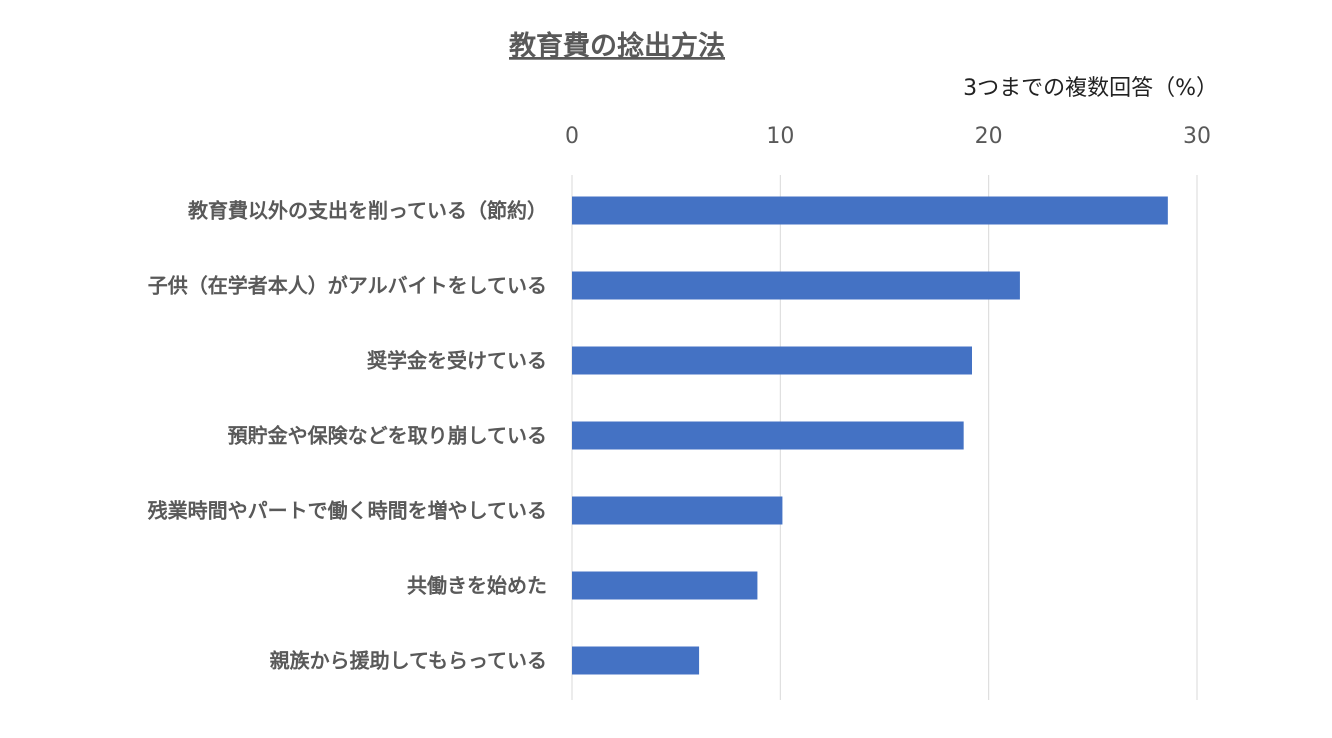  I want to click on x-tick-label: 0, so click(572, 136).